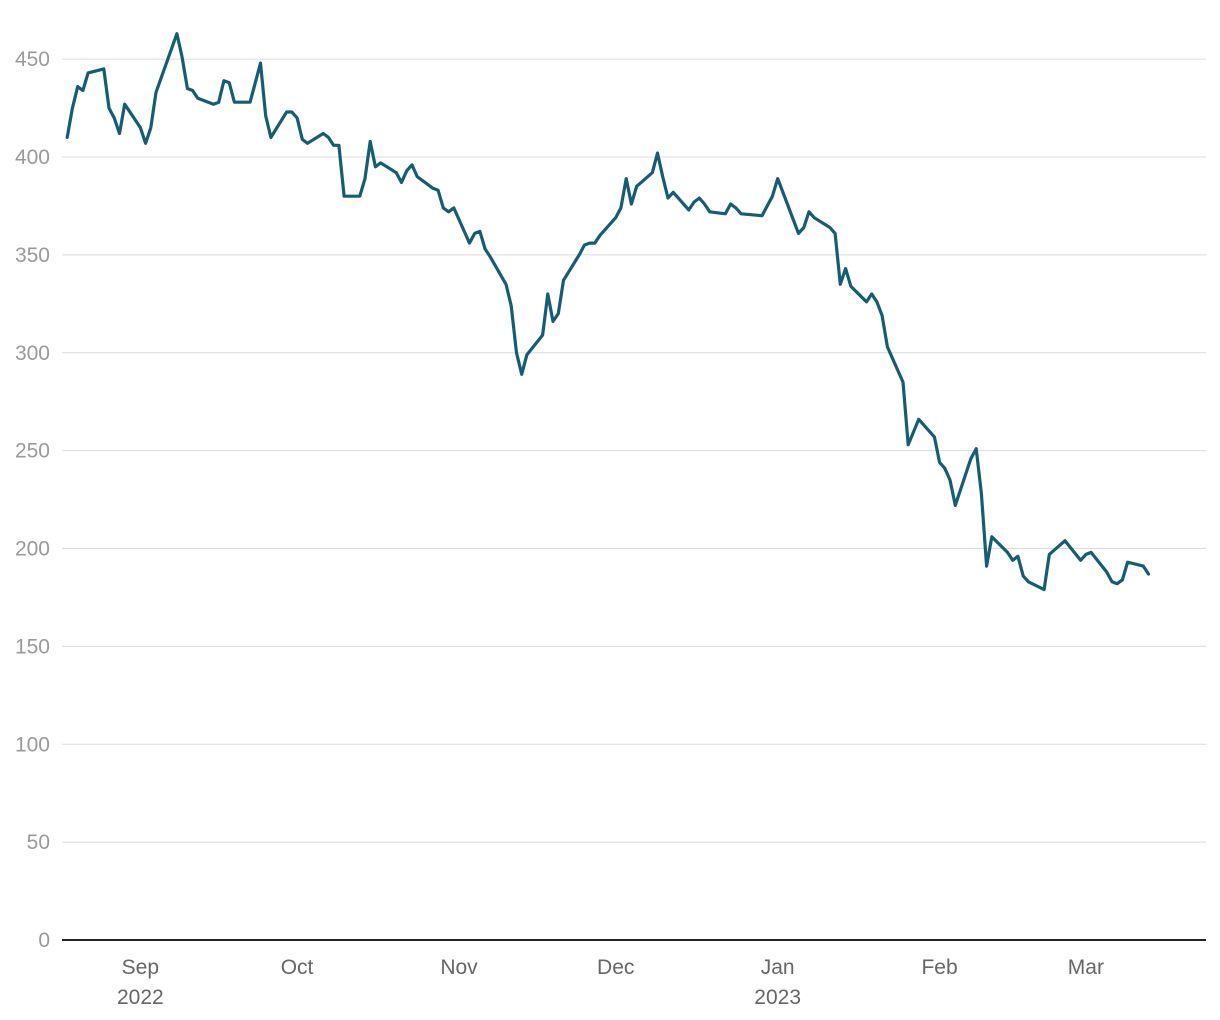 This screenshot has height=1020, width=1220. What do you see at coordinates (32, 500) in the screenshot?
I see `y-axis-tick-labels: 0 50 100 150 200 250 300 350 400 450` at bounding box center [32, 500].